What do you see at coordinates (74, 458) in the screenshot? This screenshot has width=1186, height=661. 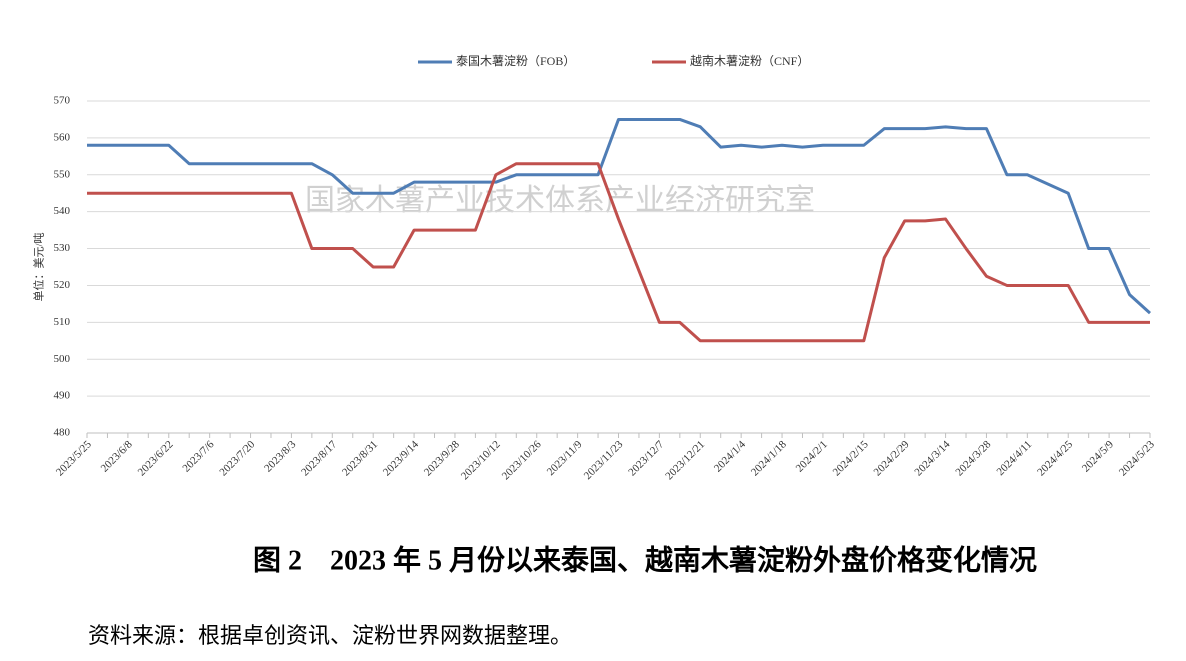 I see `x-tick-label: 2023/5/25` at bounding box center [74, 458].